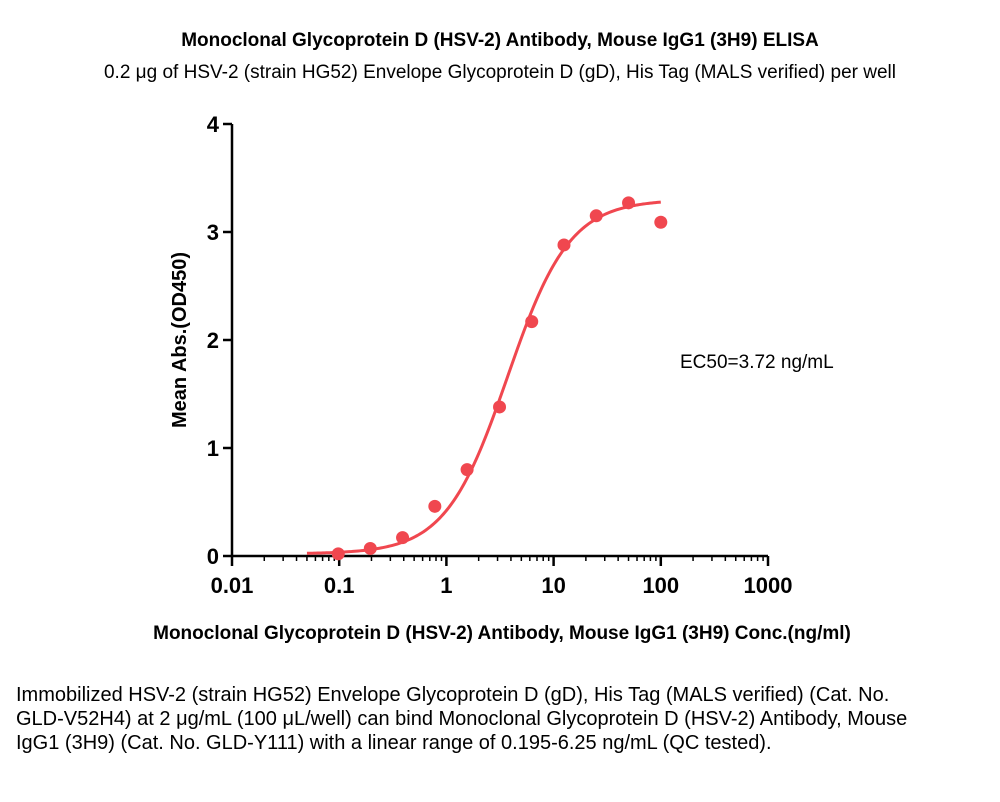 This screenshot has height=802, width=1000. Describe the element at coordinates (660, 585) in the screenshot. I see `x-tick-label: 100` at that location.